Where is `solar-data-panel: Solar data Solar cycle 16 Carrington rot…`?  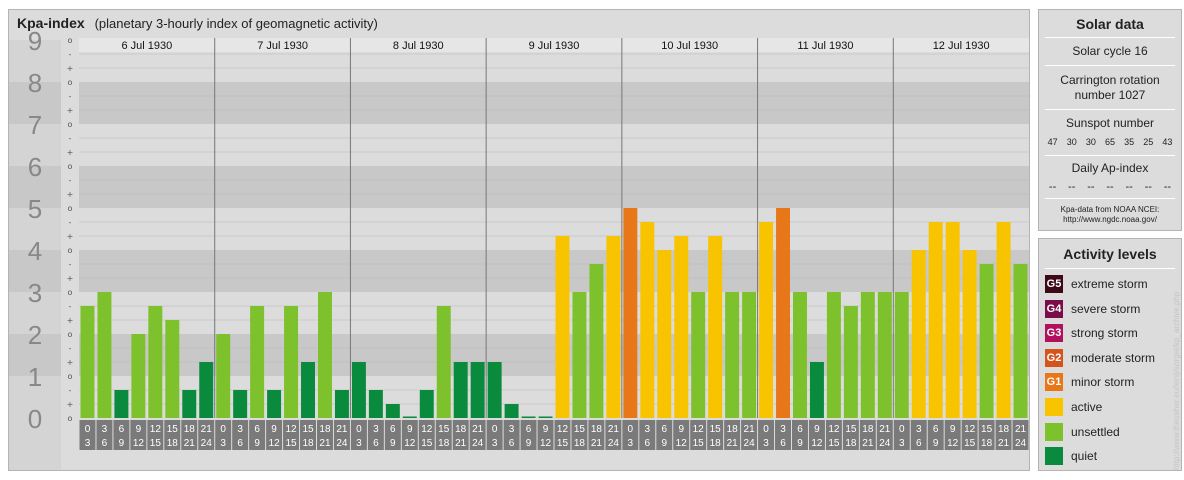
solar-data-panel: Solar data Solar cycle 16 Carrington rot… is located at coordinates (1110, 120).